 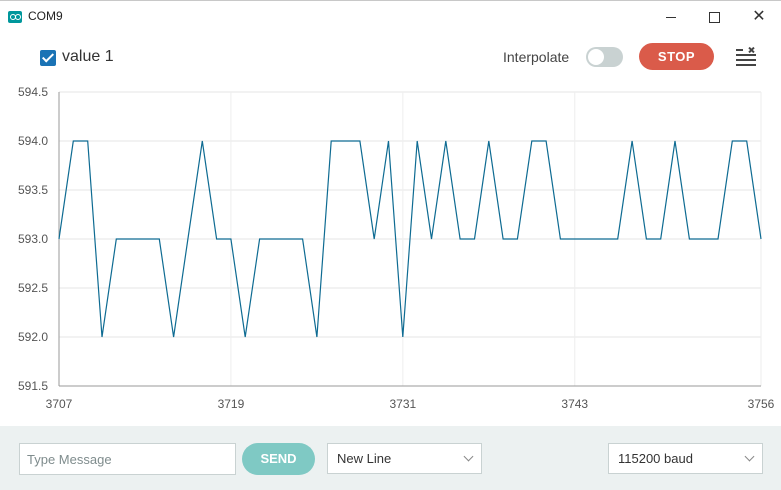 What do you see at coordinates (48, 58) in the screenshot?
I see `series-checkbox` at bounding box center [48, 58].